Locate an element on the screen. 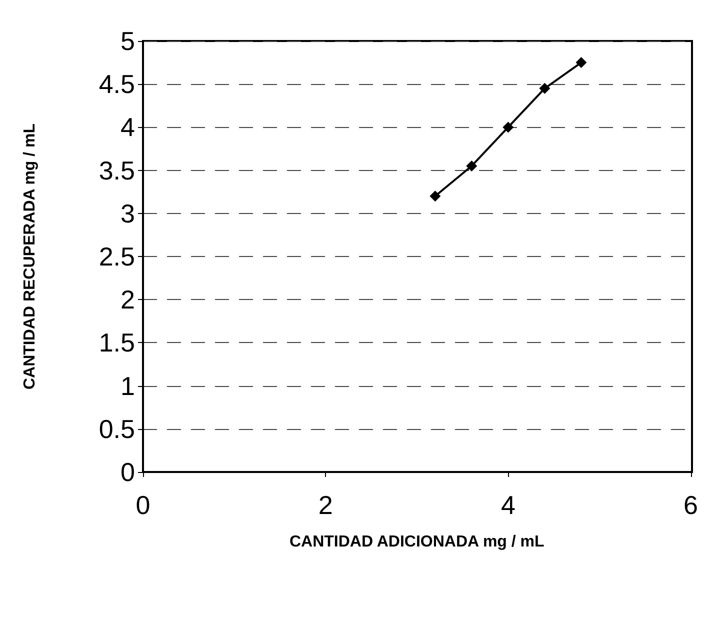 This screenshot has width=709, height=620. y-tick-label: 0.5 is located at coordinates (116, 429).